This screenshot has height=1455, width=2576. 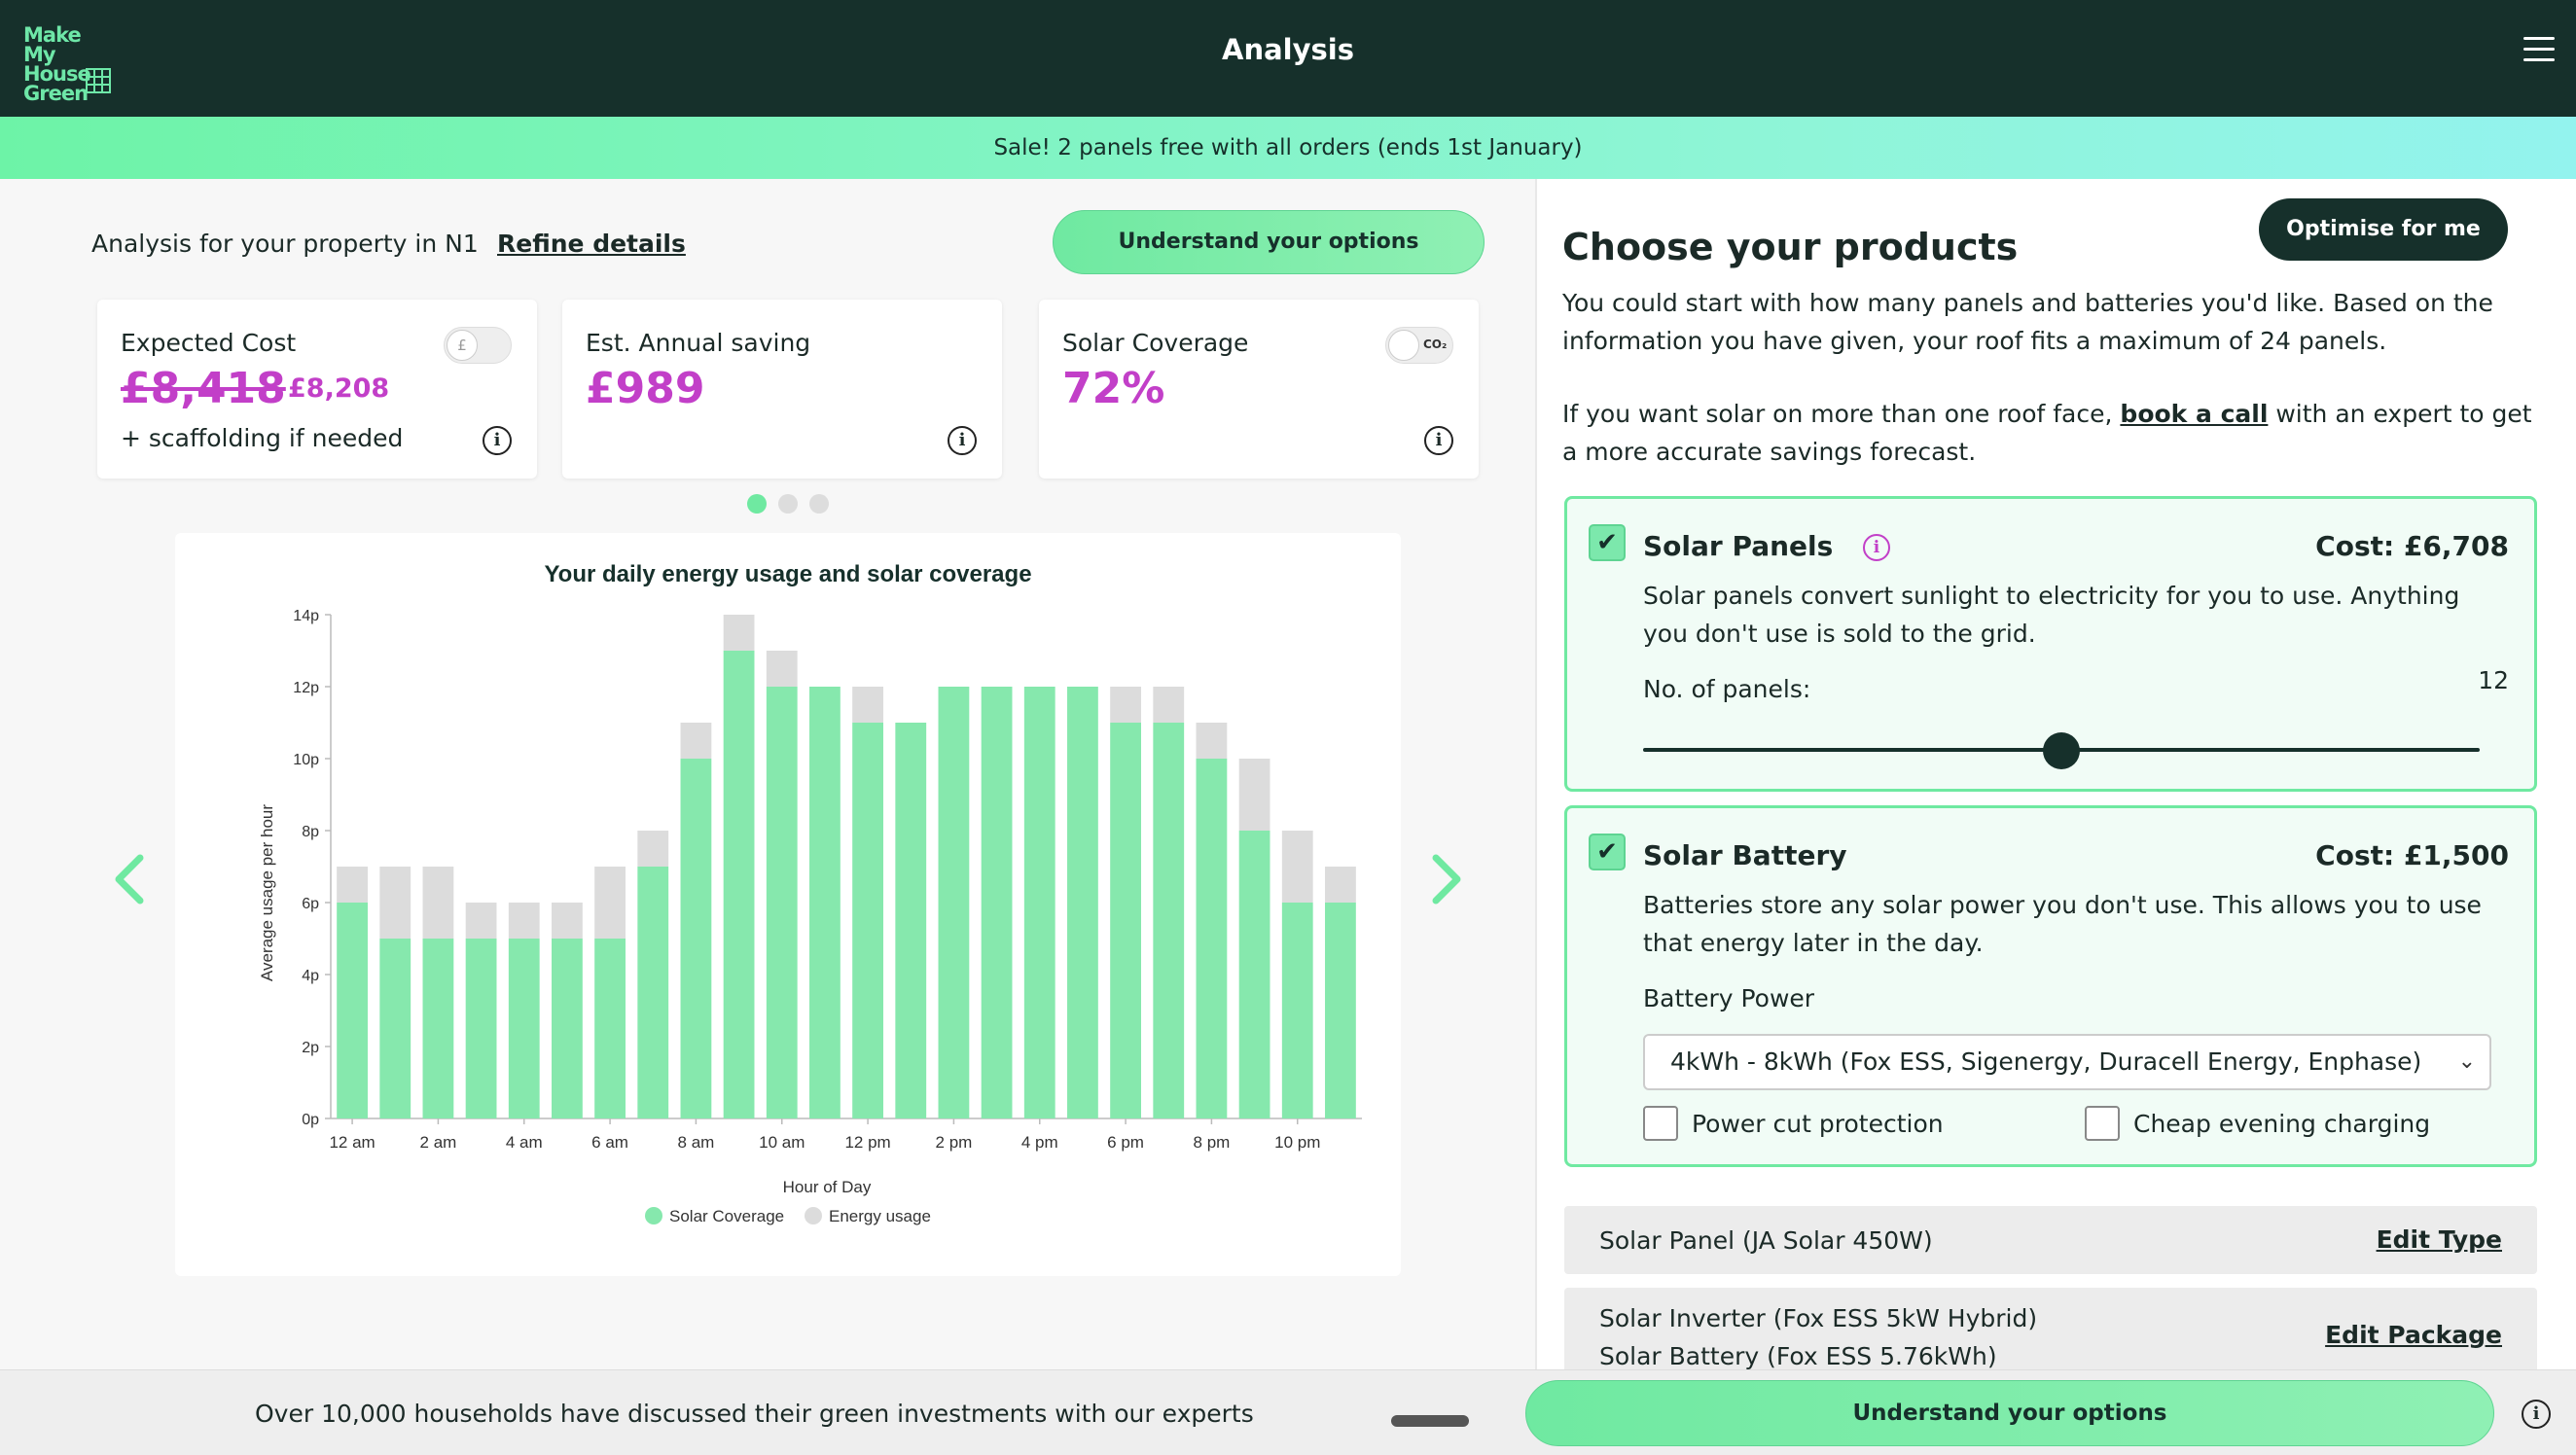 I want to click on solar-coverage-card: Solar Coverage CO₂ 72% i, so click(x=1259, y=389).